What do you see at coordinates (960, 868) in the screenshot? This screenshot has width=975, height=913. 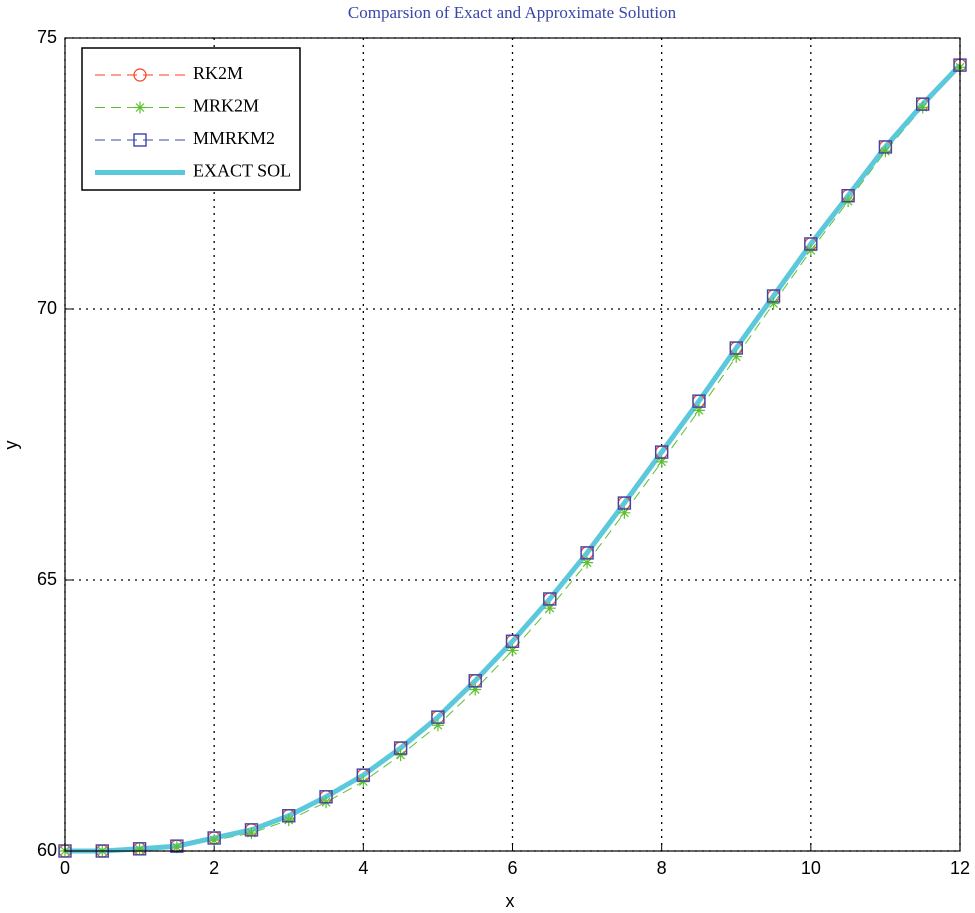 I see `x-tick-label: 12` at bounding box center [960, 868].